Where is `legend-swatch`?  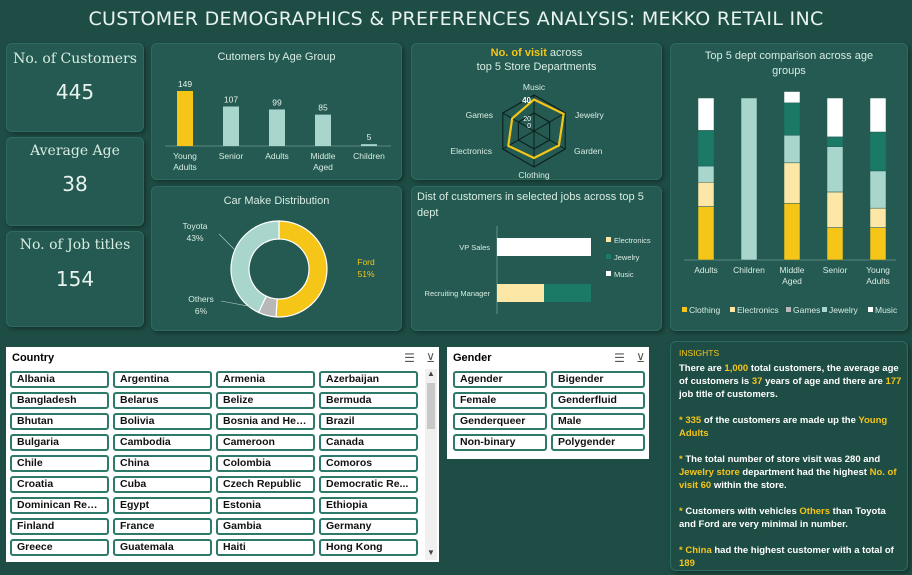
legend-swatch is located at coordinates (732, 309).